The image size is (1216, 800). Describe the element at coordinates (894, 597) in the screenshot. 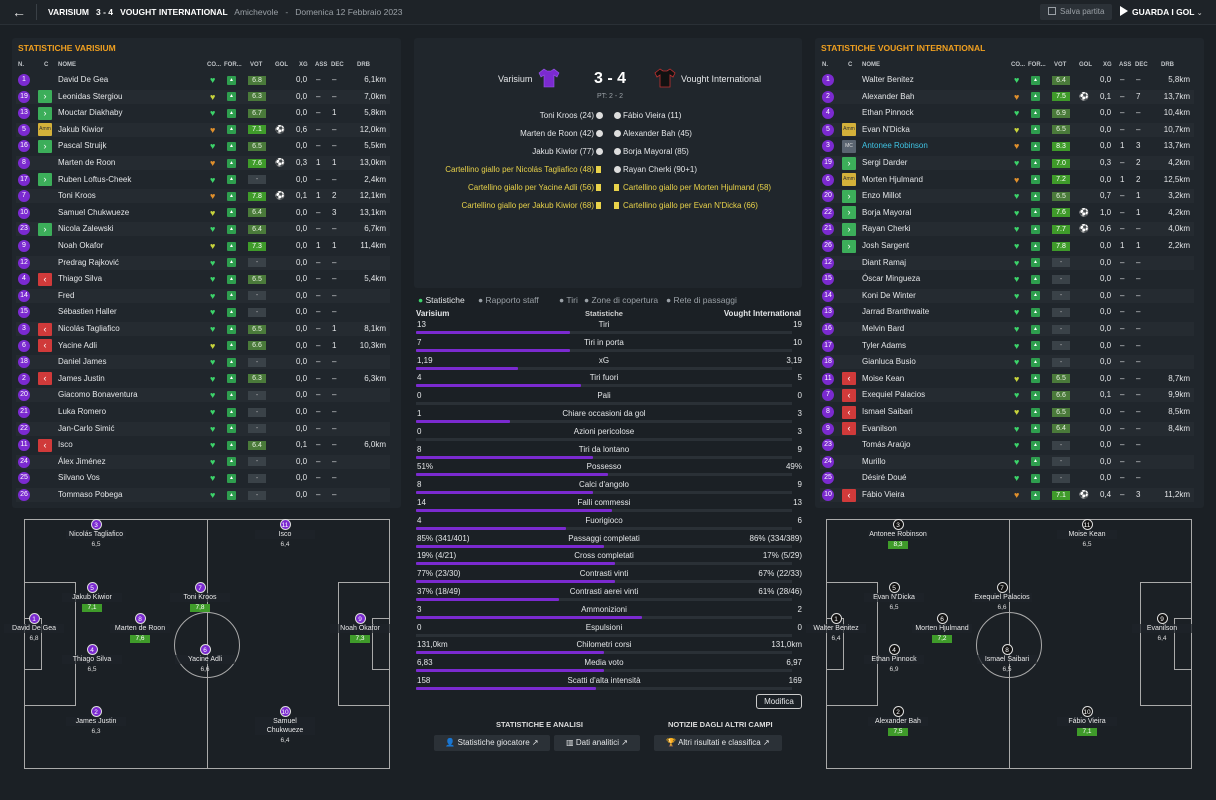

I see `lineup-player: 5 Evan N'Dicka 6,5` at that location.